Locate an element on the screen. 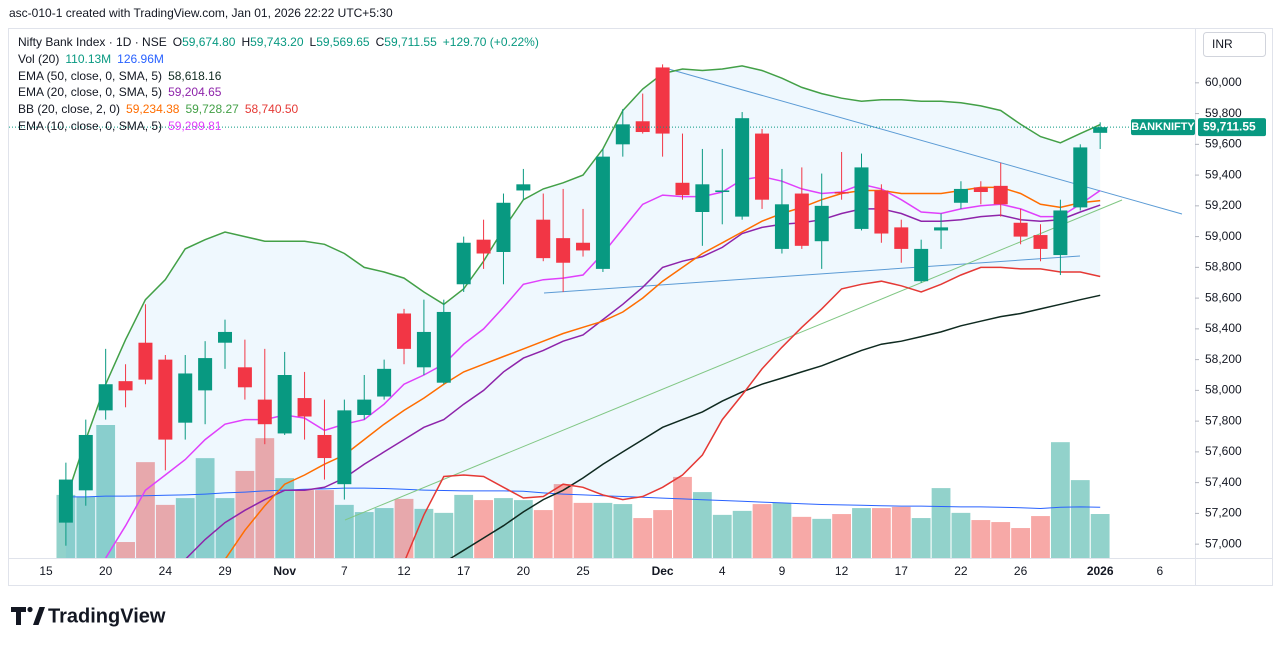  x-tick-label: 2026 is located at coordinates (1100, 571).